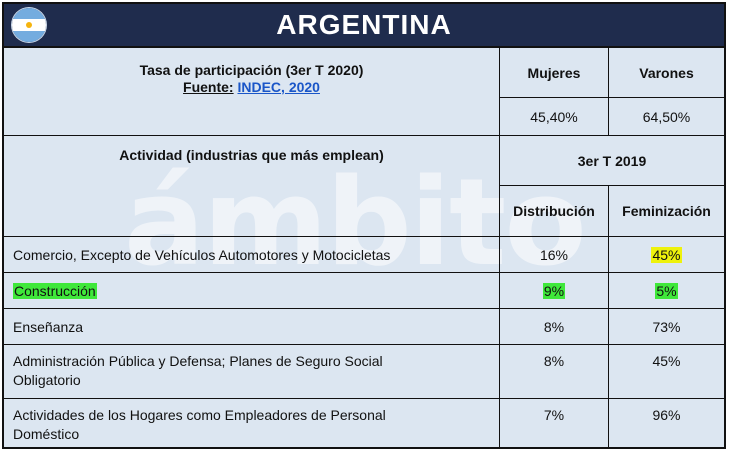  I want to click on argentina-flag-icon, so click(29, 25).